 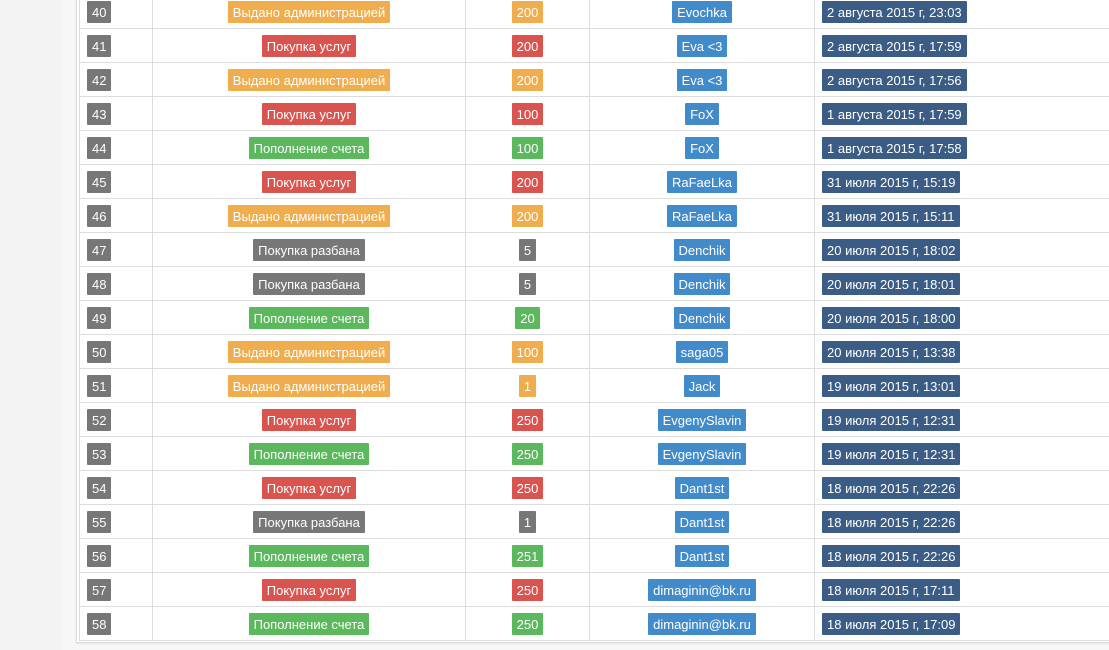 I want to click on table-cell: Denchik, so click(x=702, y=249).